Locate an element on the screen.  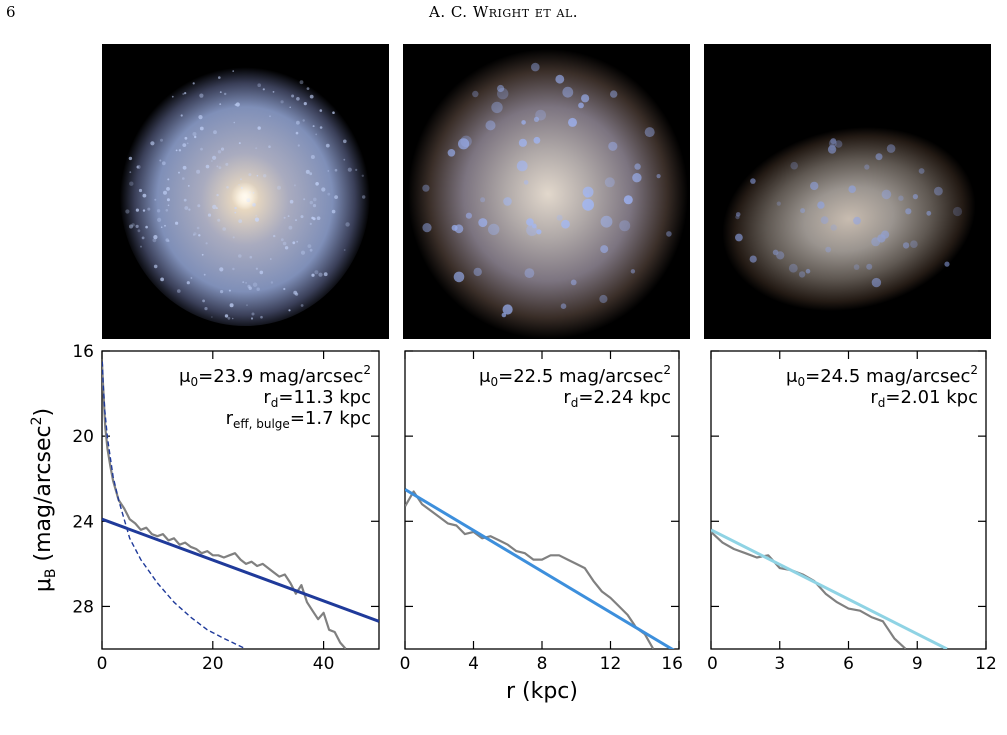
y-axis-label: μB (mag/arcsec2) is located at coordinates (44, 500).